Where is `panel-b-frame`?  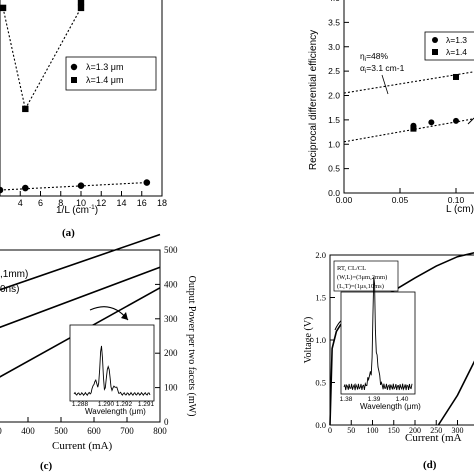
panel-b-frame is located at coordinates (408, 97).